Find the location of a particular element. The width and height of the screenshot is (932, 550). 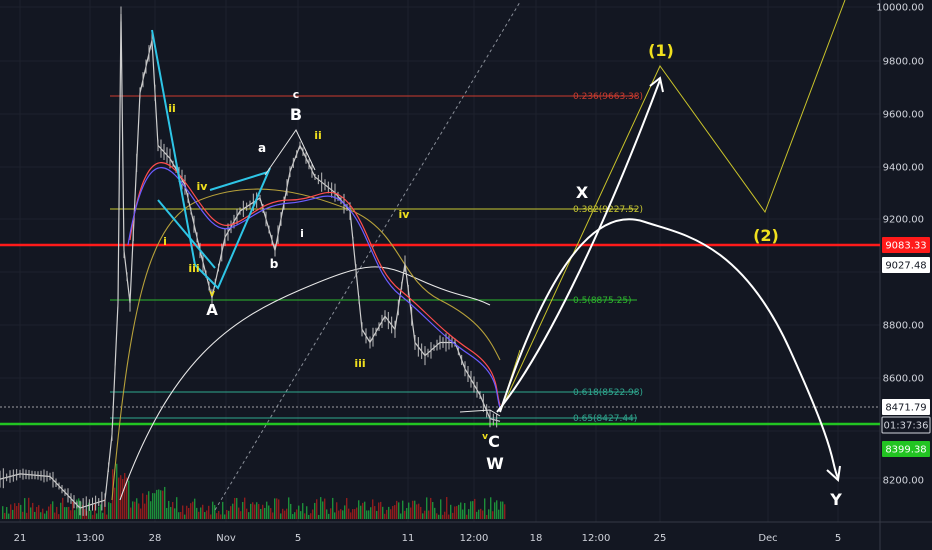

price-tag-box is located at coordinates (906, 265).